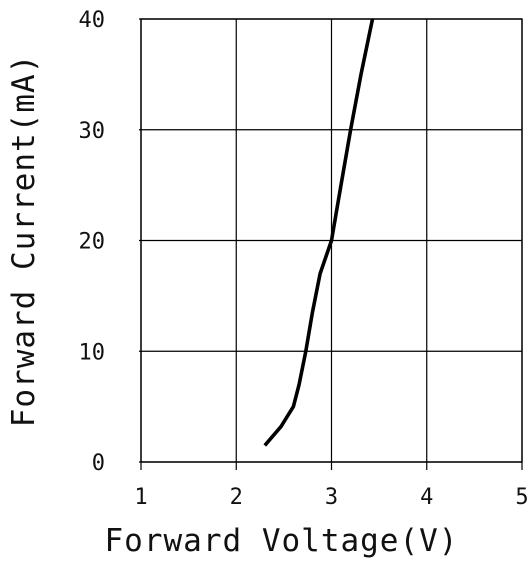 The height and width of the screenshot is (562, 532). I want to click on y-tick-label: 20, so click(92, 242).